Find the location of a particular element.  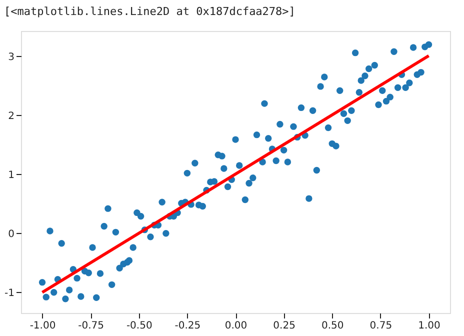

x-tick-label: -0.75 is located at coordinates (91, 326).